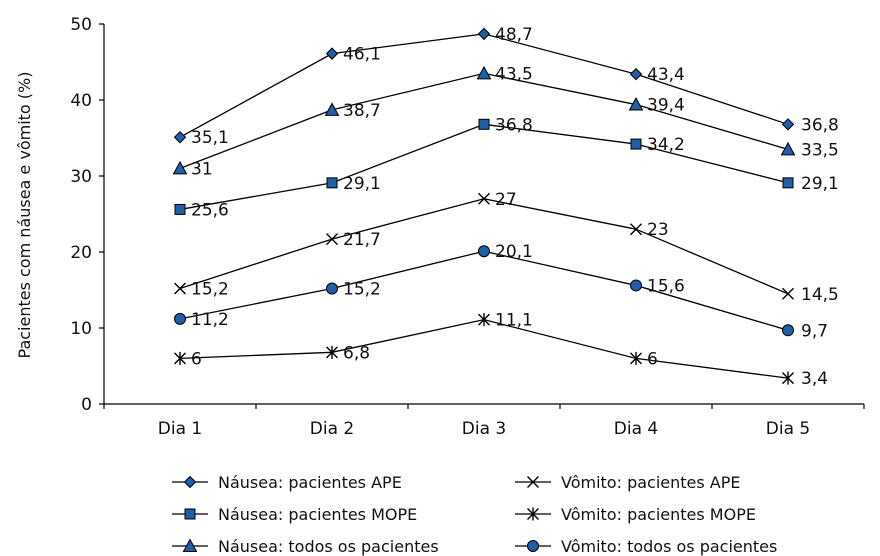  What do you see at coordinates (814, 331) in the screenshot?
I see `data-label: 9,7` at bounding box center [814, 331].